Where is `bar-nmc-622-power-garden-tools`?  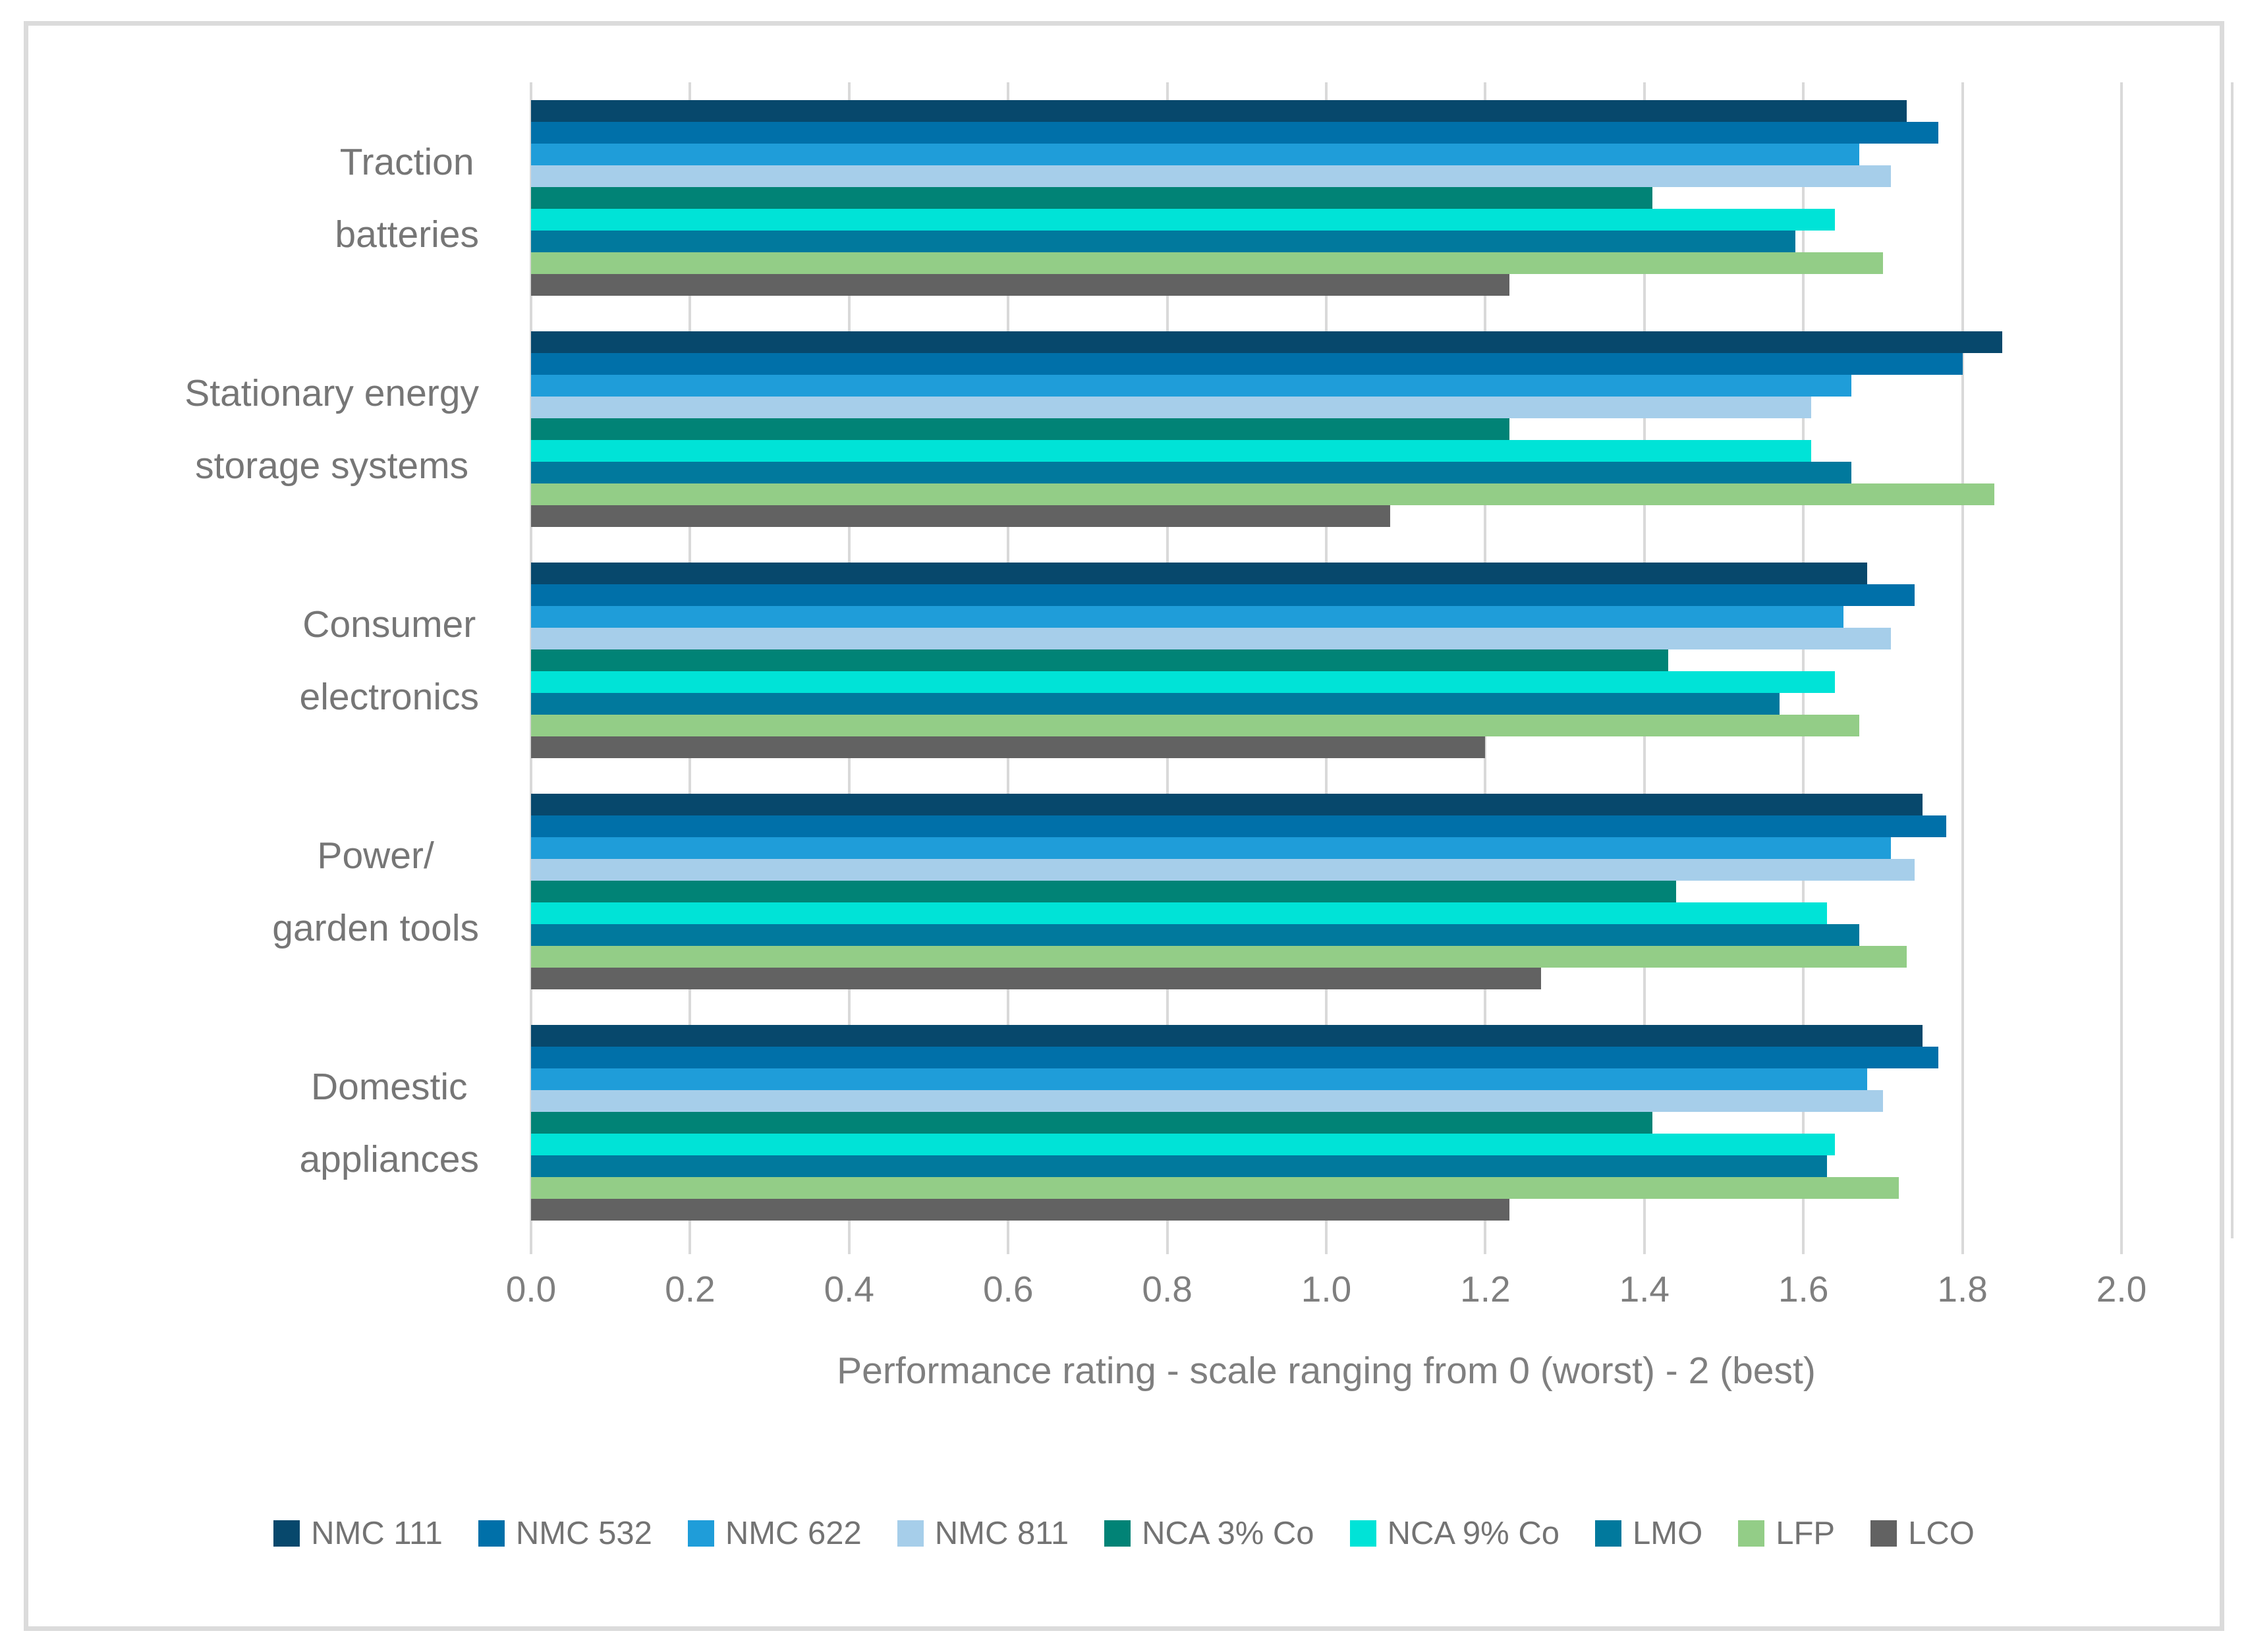
bar-nmc-622-power-garden-tools is located at coordinates (1211, 848).